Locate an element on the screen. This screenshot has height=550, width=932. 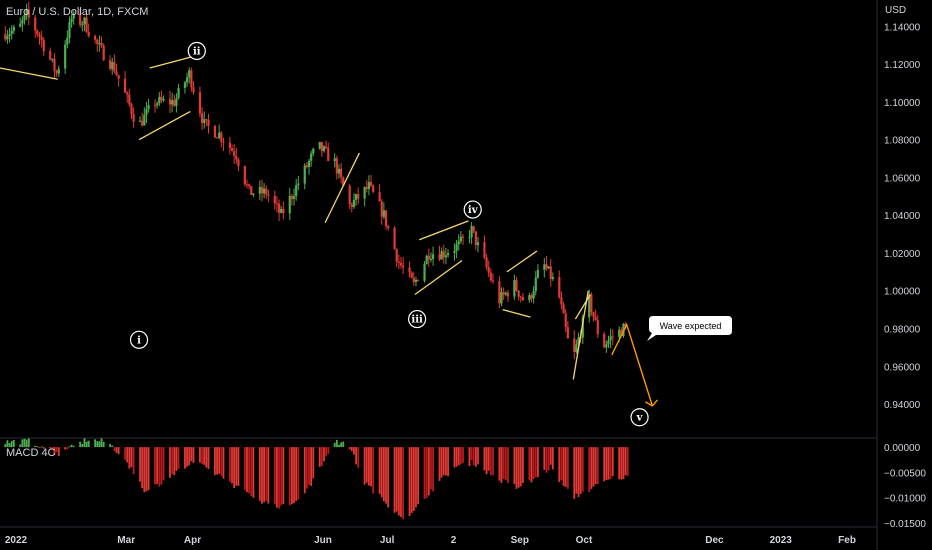
wave-text: iii is located at coordinates (417, 320).